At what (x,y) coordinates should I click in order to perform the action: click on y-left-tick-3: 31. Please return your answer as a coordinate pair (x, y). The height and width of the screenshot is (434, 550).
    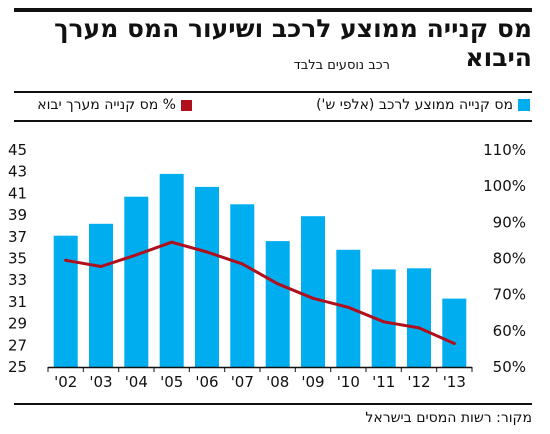
    Looking at the image, I should click on (17, 302).